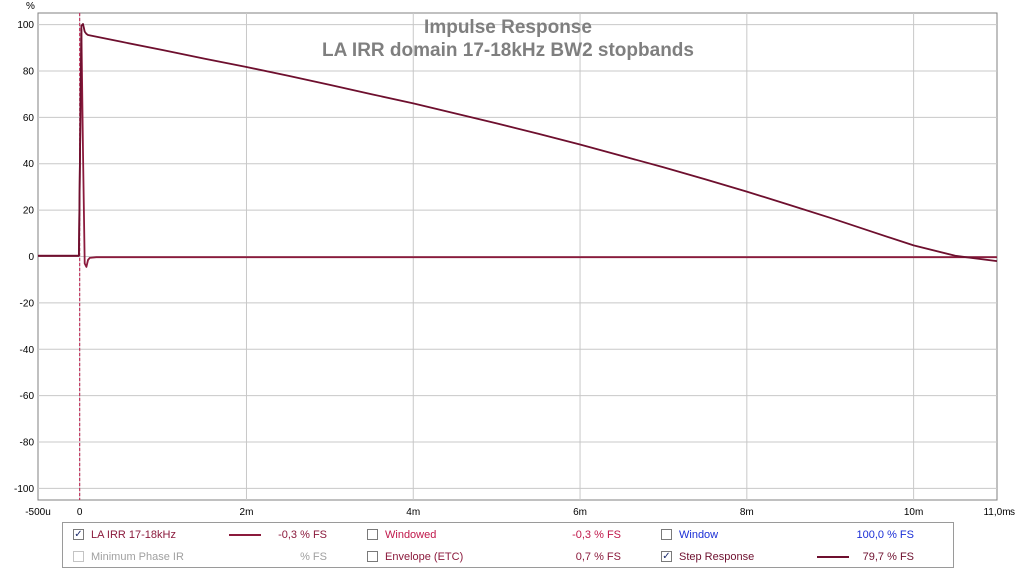 The width and height of the screenshot is (1017, 571). What do you see at coordinates (78, 556) in the screenshot?
I see `checkbox-minimum-phase` at bounding box center [78, 556].